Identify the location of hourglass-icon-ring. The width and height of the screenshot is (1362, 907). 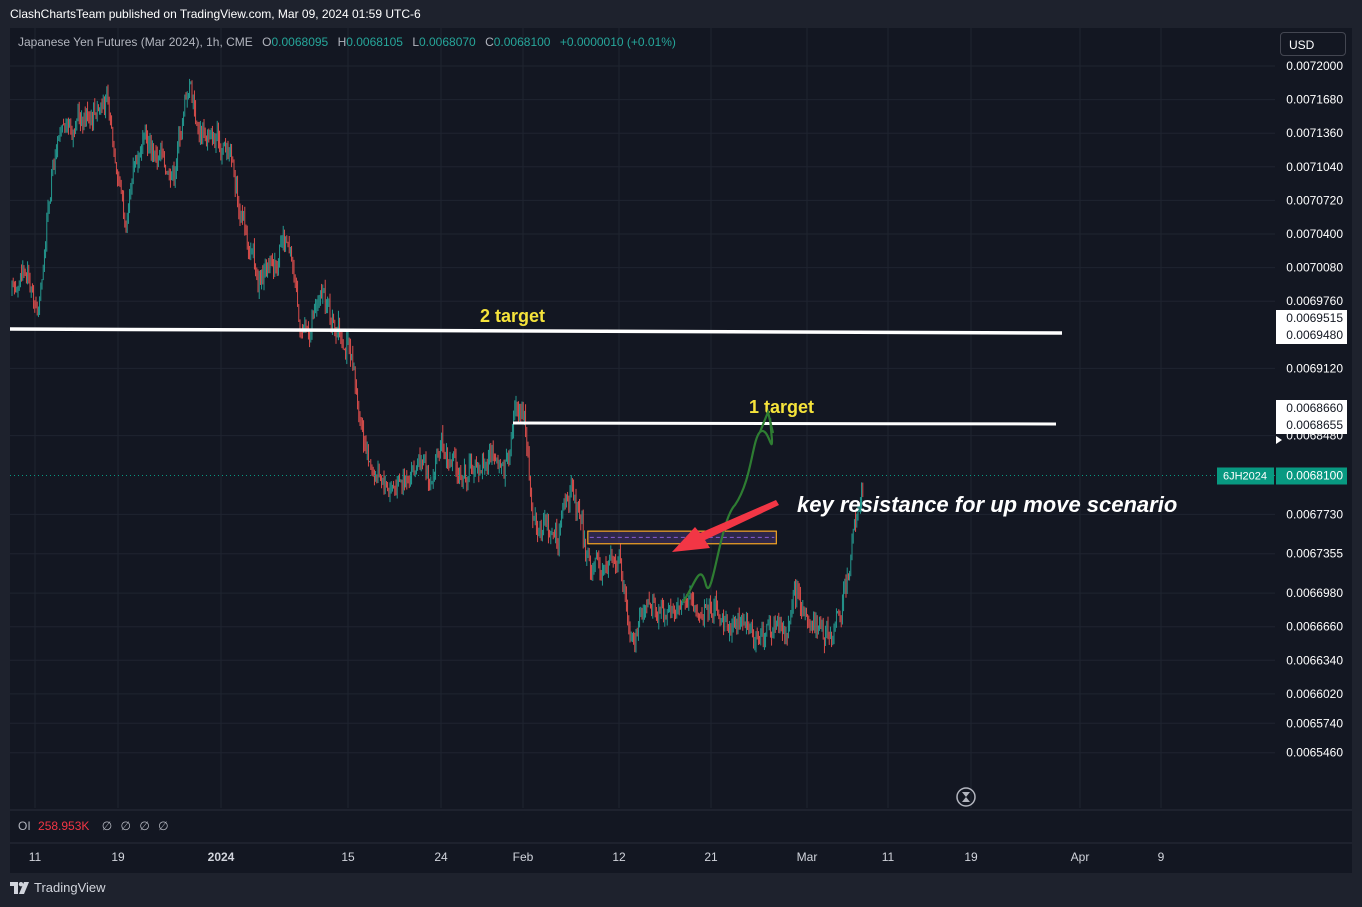
(966, 797).